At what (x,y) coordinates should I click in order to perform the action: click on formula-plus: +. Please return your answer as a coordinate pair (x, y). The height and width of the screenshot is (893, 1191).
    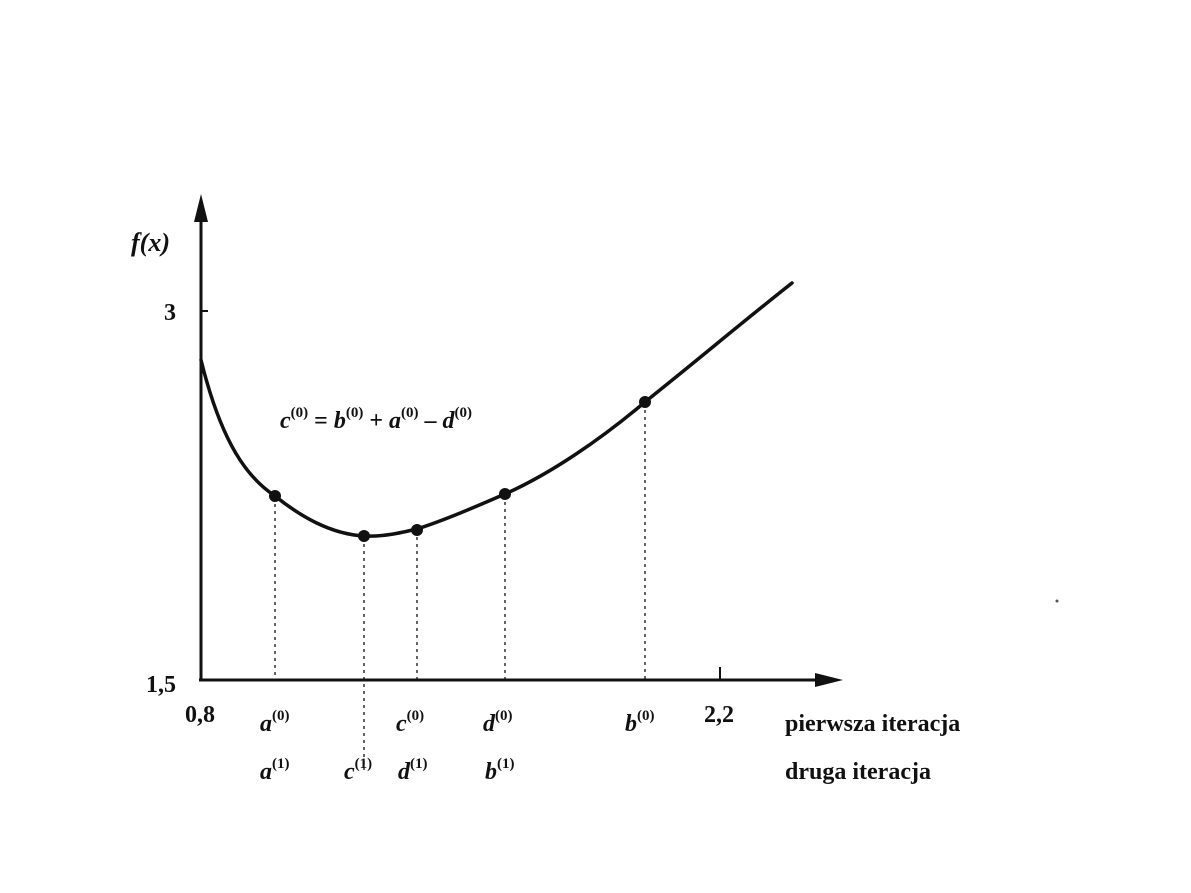
    Looking at the image, I should click on (376, 421).